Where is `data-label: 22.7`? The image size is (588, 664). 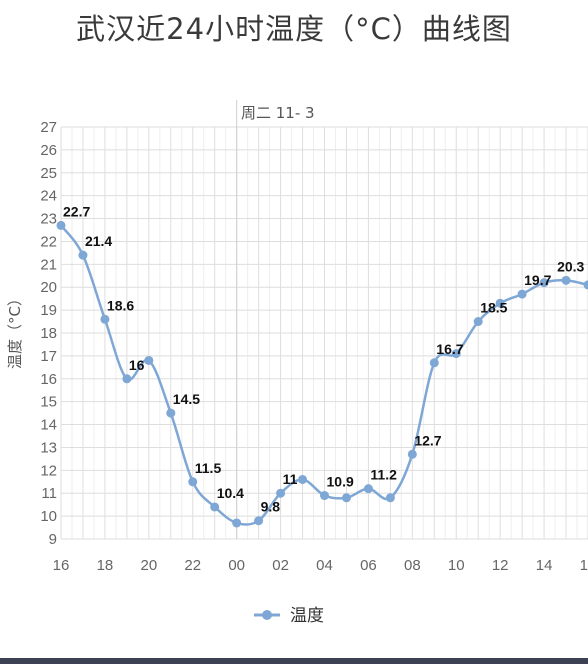
data-label: 22.7 is located at coordinates (76, 211).